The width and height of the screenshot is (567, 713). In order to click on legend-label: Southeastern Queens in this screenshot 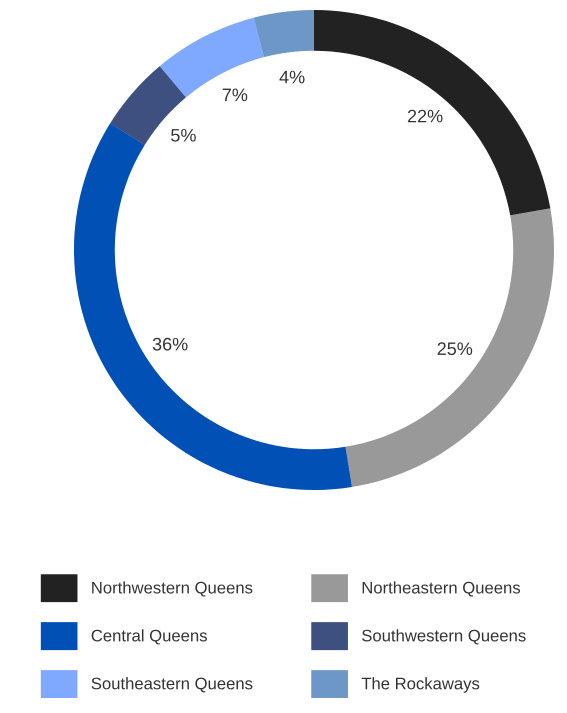, I will do `click(172, 684)`.